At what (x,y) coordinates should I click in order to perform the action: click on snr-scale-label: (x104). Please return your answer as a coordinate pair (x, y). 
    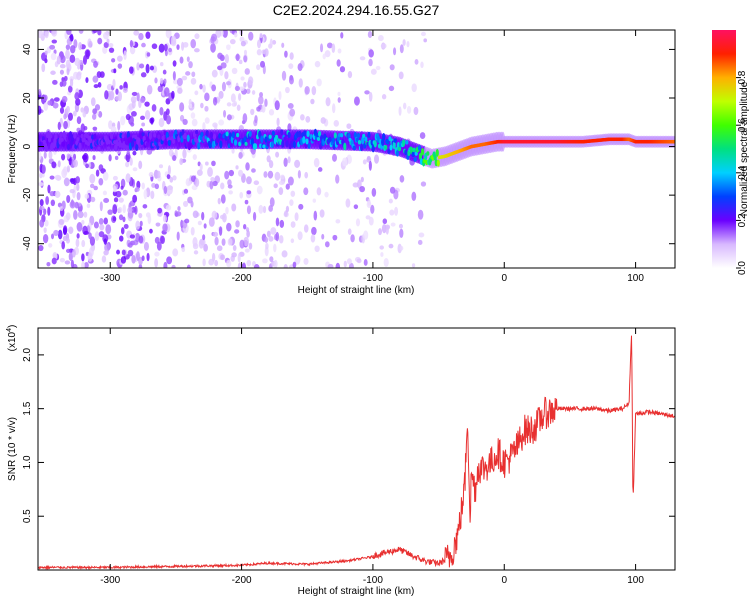
    Looking at the image, I should click on (12, 338).